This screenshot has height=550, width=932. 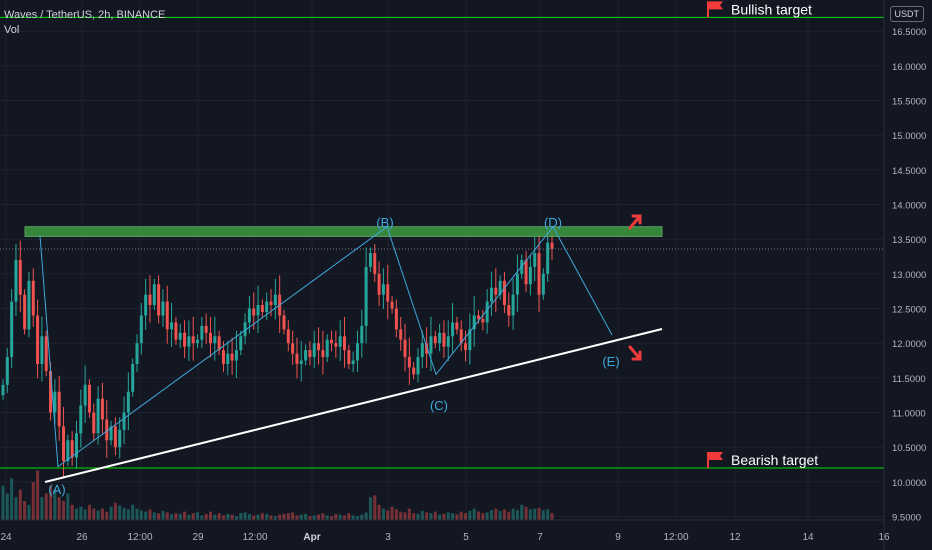 I want to click on price-tick-label: 11.0000, so click(x=909, y=414).